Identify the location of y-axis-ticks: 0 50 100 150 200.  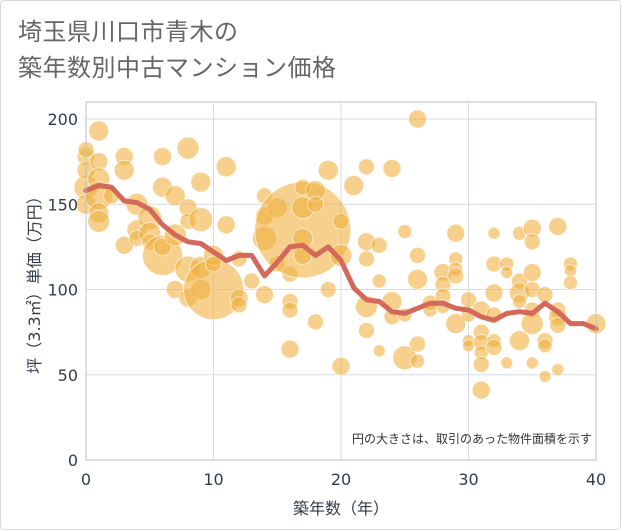
(62, 290).